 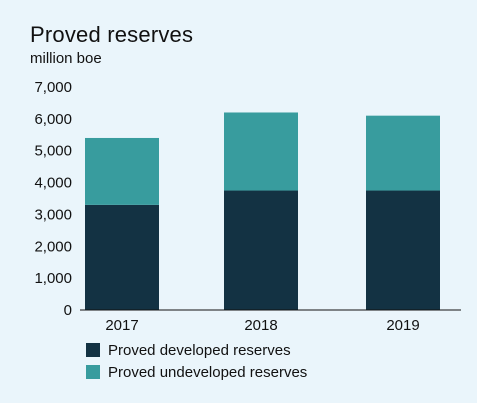 What do you see at coordinates (53, 87) in the screenshot?
I see `y-tick-label: 7,000` at bounding box center [53, 87].